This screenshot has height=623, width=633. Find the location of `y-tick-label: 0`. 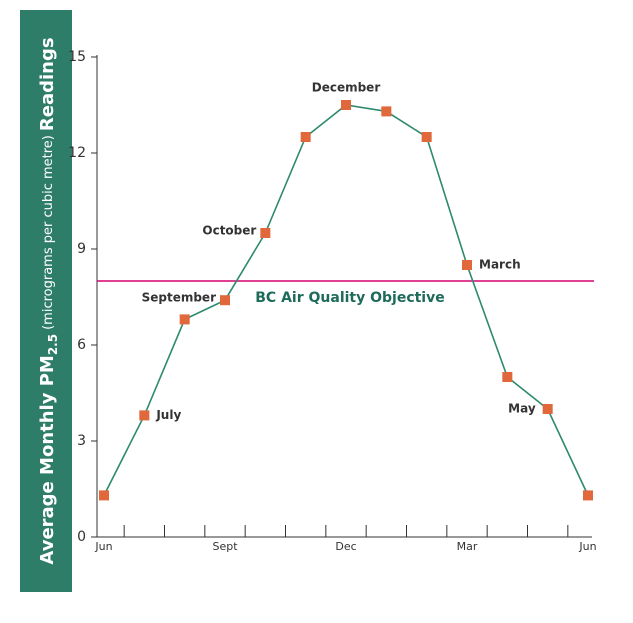

y-tick-label: 0 is located at coordinates (81, 537).